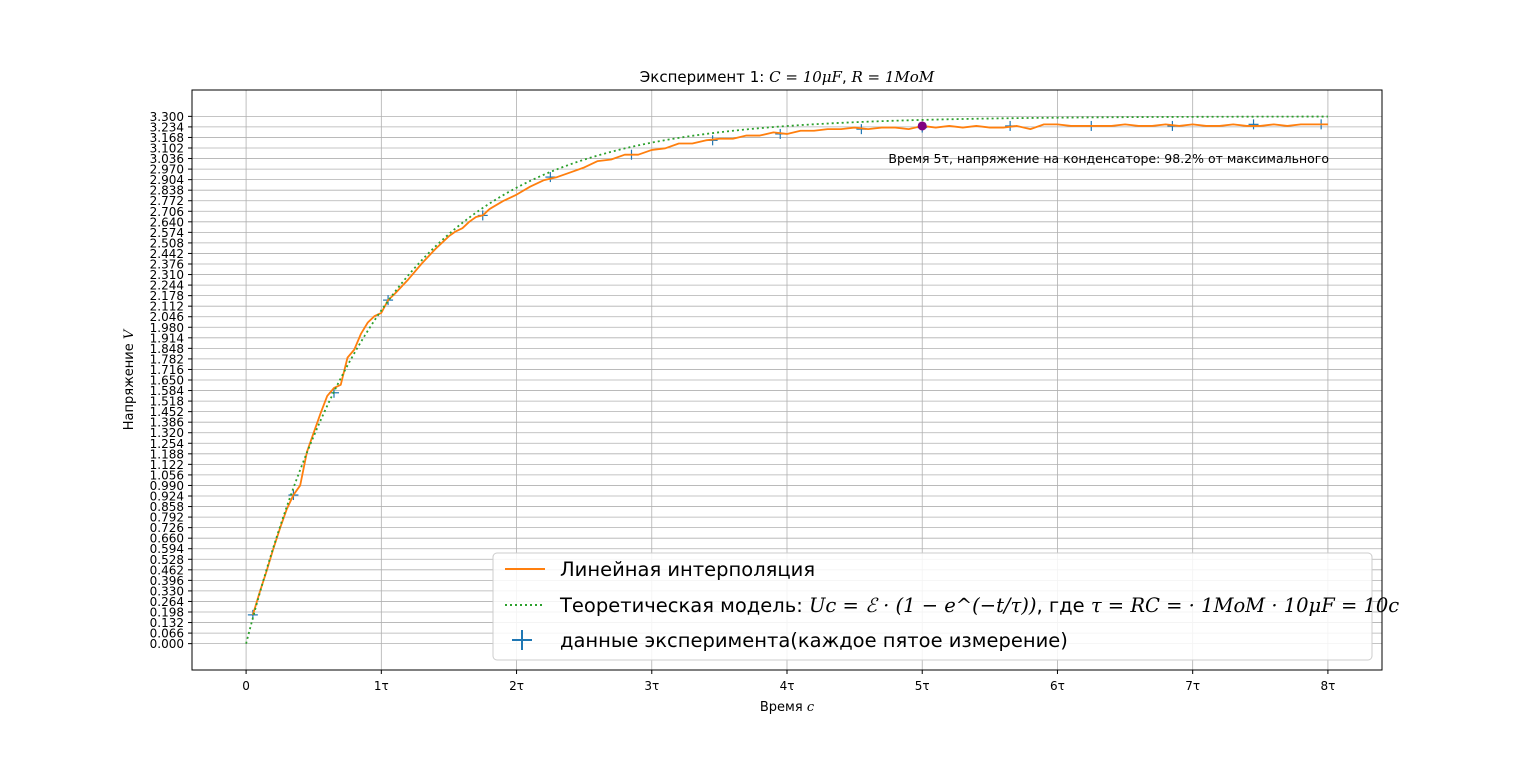 This screenshot has width=1536, height=757. I want to click on x-tick-label: 4τ, so click(787, 686).